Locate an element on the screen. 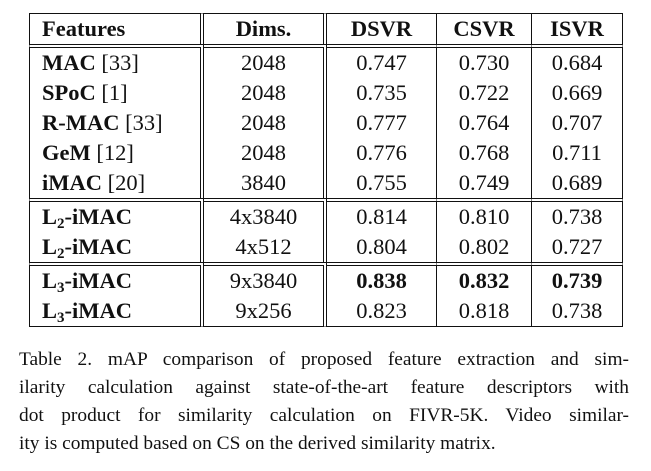 Image resolution: width=651 pixels, height=471 pixels. table-row: L3-iMAC 9x256 0.823 0.818 0.738 is located at coordinates (326, 311).